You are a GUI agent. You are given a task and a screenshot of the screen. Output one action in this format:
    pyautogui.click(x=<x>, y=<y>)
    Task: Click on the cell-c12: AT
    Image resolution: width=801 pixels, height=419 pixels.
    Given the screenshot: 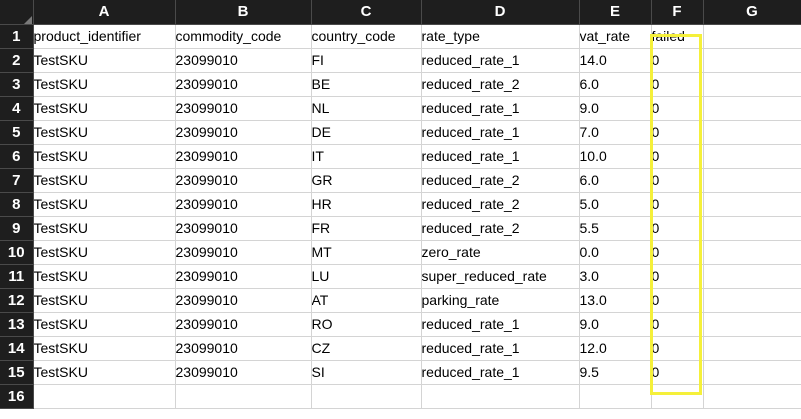 What is the action you would take?
    pyautogui.click(x=366, y=300)
    